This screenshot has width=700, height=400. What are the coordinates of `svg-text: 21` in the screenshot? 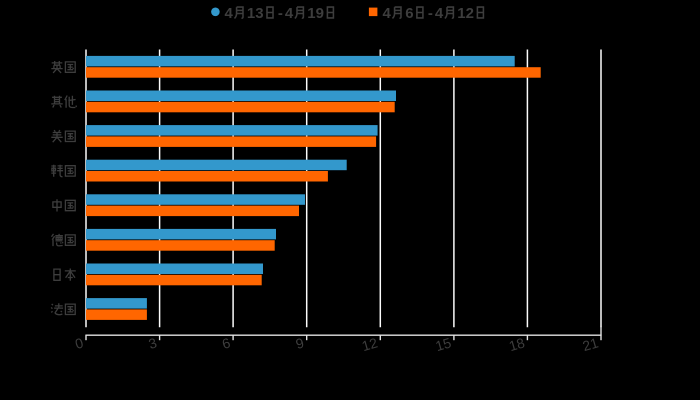 It's located at (591, 344).